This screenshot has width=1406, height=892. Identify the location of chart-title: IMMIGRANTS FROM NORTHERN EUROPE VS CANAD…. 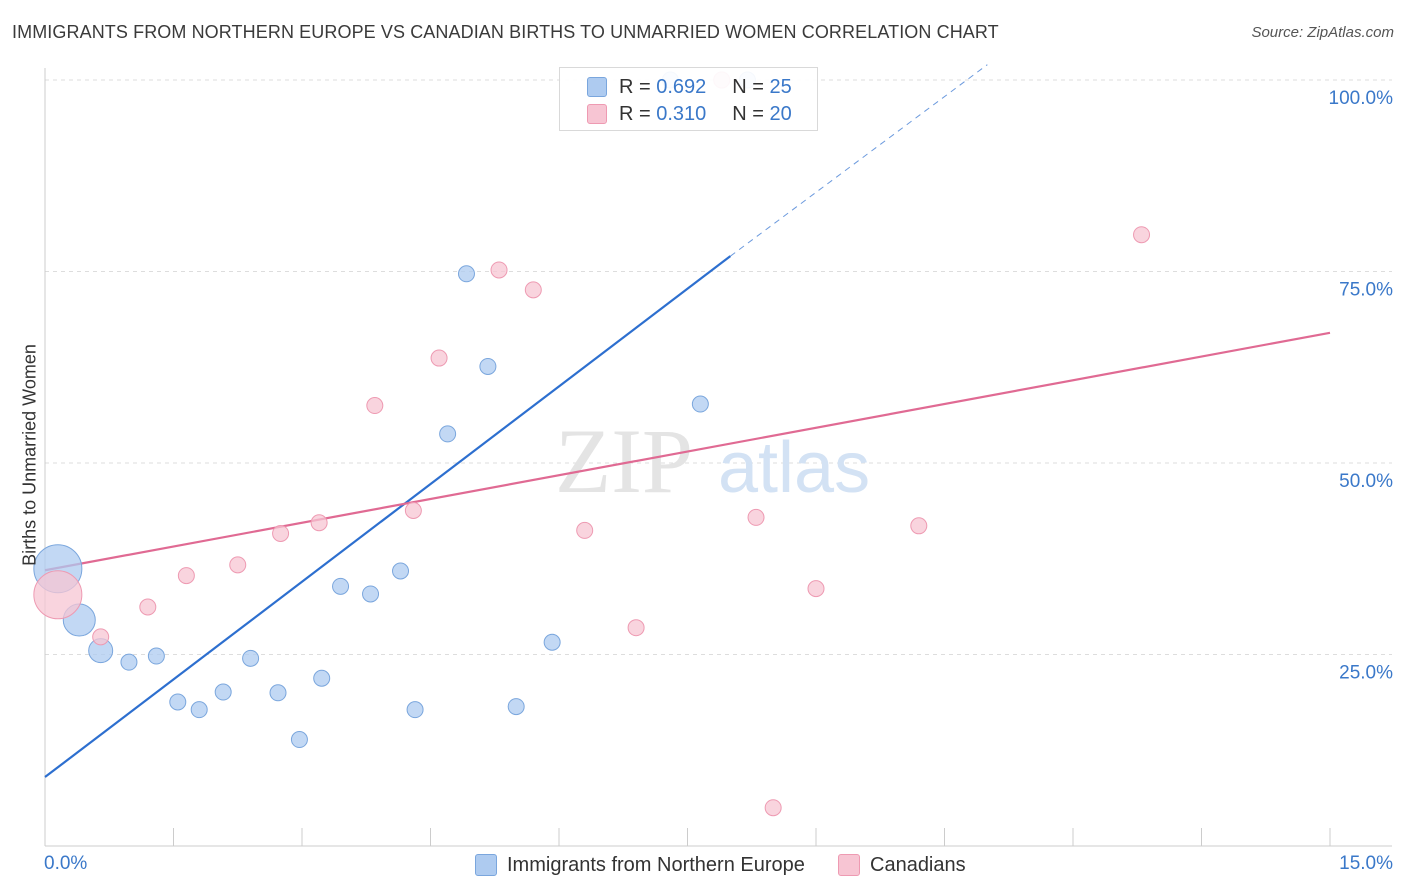
(505, 32).